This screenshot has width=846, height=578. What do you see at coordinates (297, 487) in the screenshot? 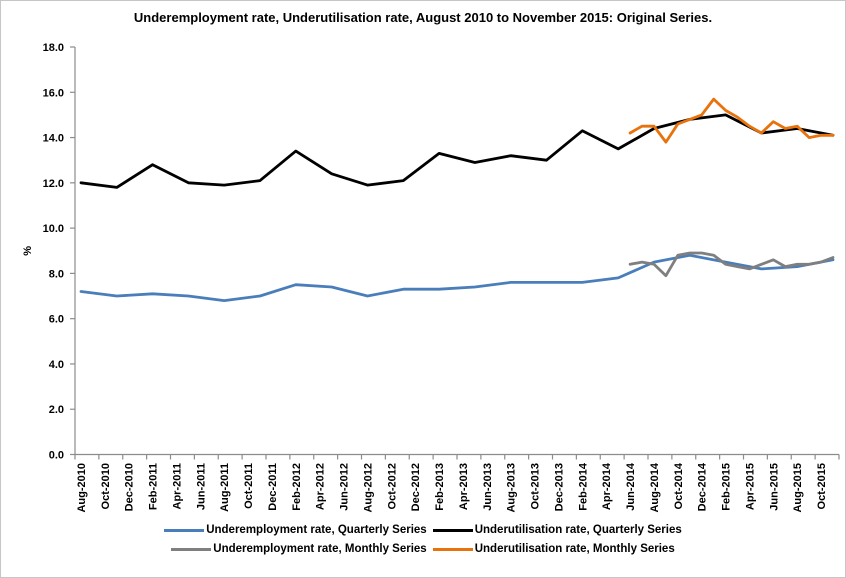
I see `x-tick-label: Feb-2012` at bounding box center [297, 487].